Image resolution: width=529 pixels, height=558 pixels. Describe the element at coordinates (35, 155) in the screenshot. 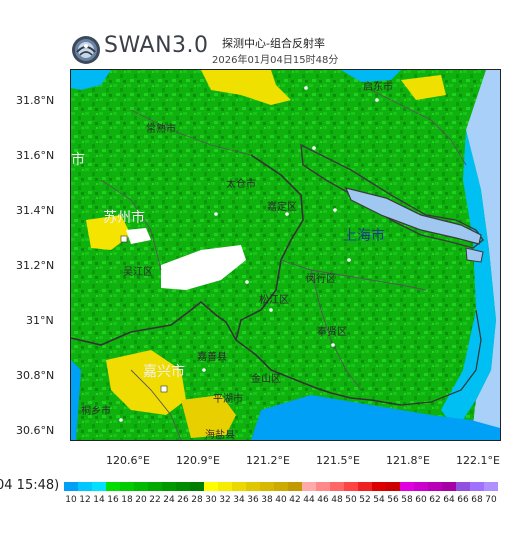

I see `lat-label-31-6: 31.6°N` at that location.